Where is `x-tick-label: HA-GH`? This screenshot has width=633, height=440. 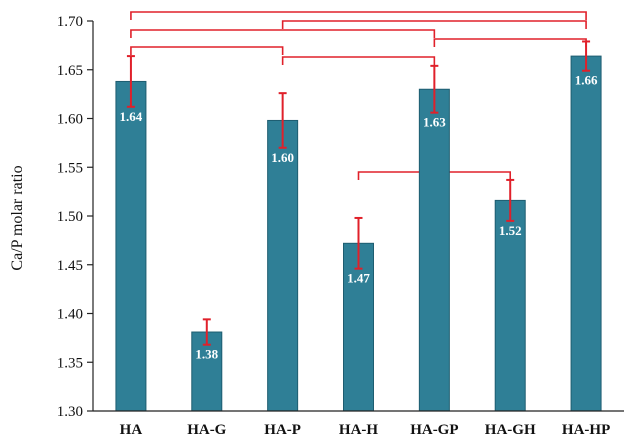 x-tick-label: HA-GH is located at coordinates (510, 430).